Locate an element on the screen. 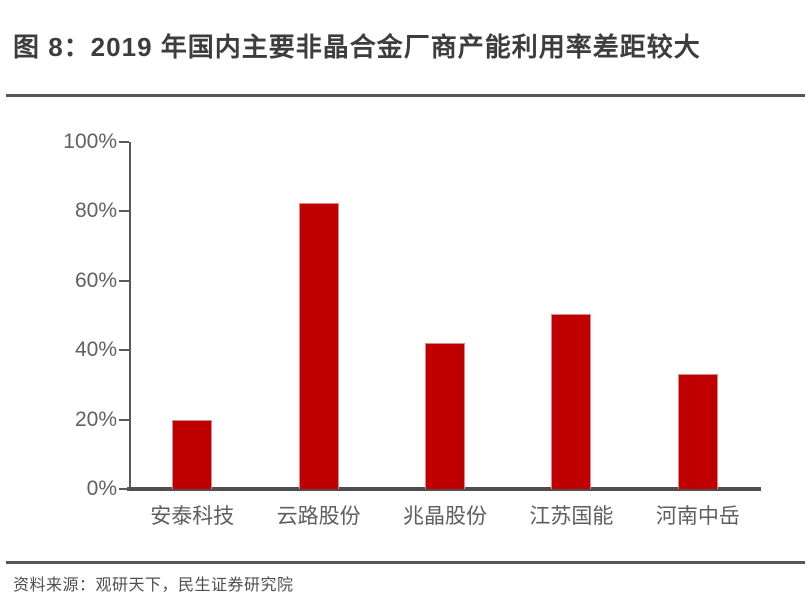  bar-云路股份 is located at coordinates (319, 346).